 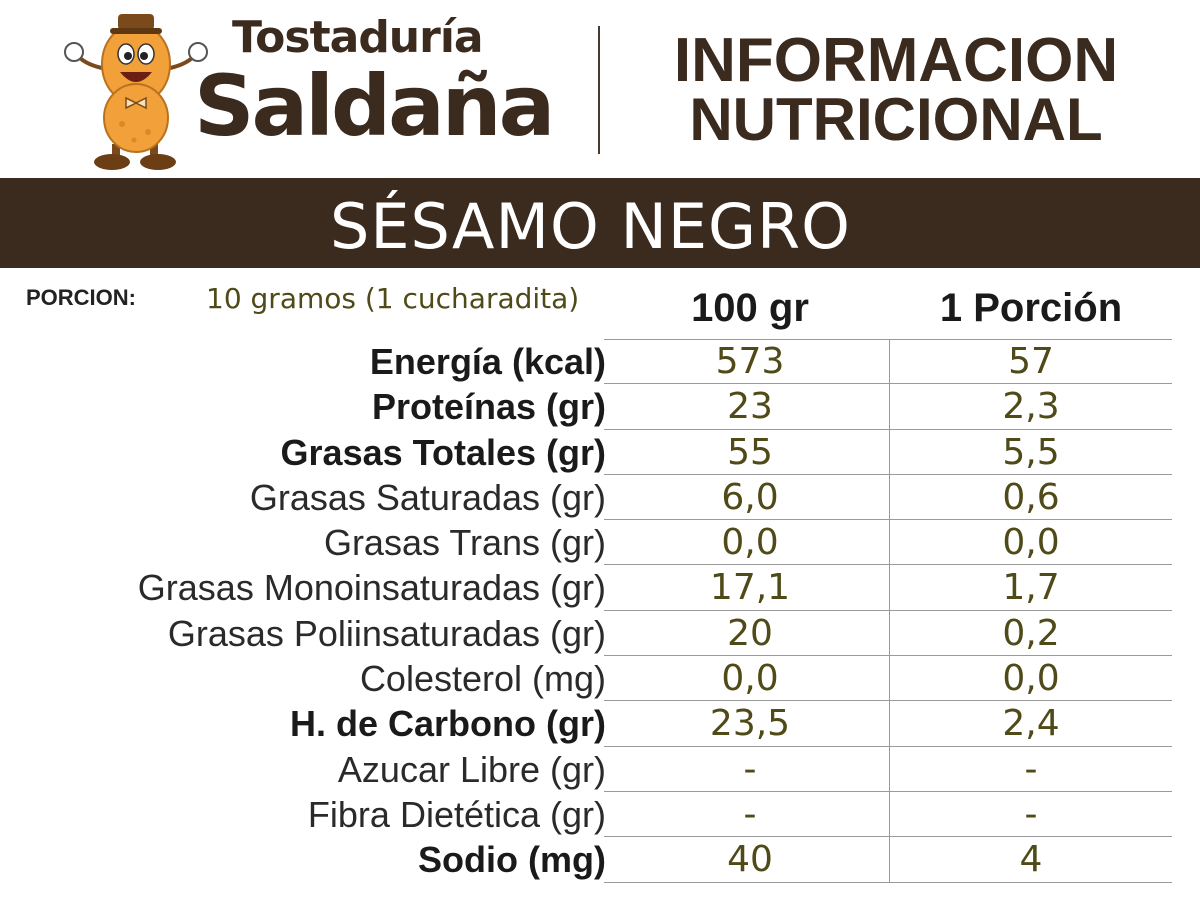 I want to click on portion-value: 10 gramos (1 cucharadita), so click(x=393, y=298).